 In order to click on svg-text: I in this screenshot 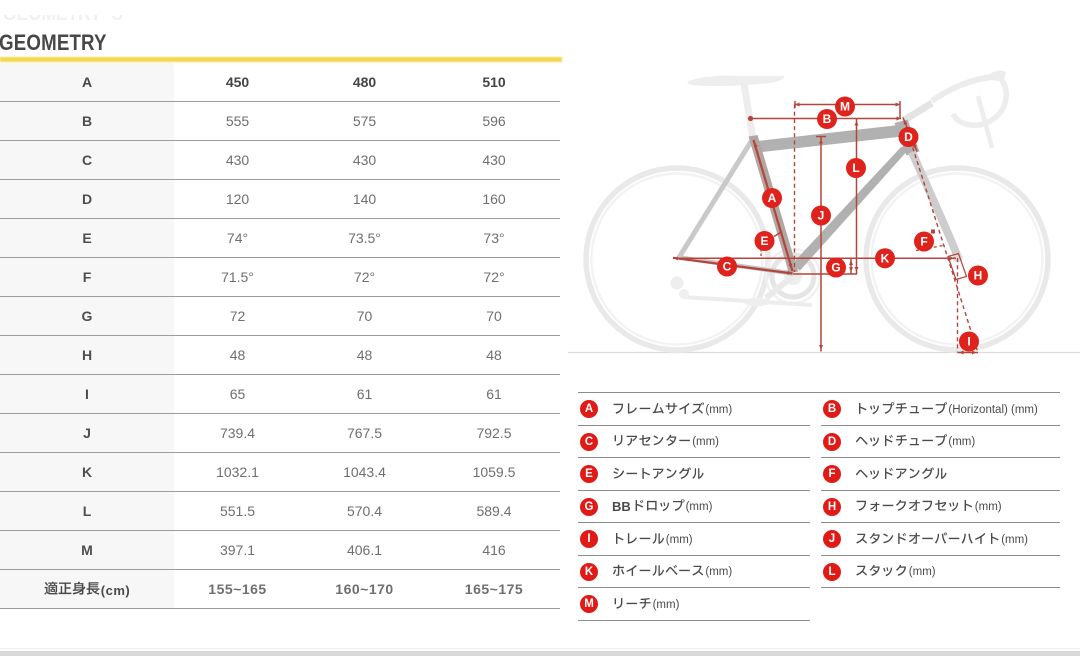, I will do `click(968, 342)`.